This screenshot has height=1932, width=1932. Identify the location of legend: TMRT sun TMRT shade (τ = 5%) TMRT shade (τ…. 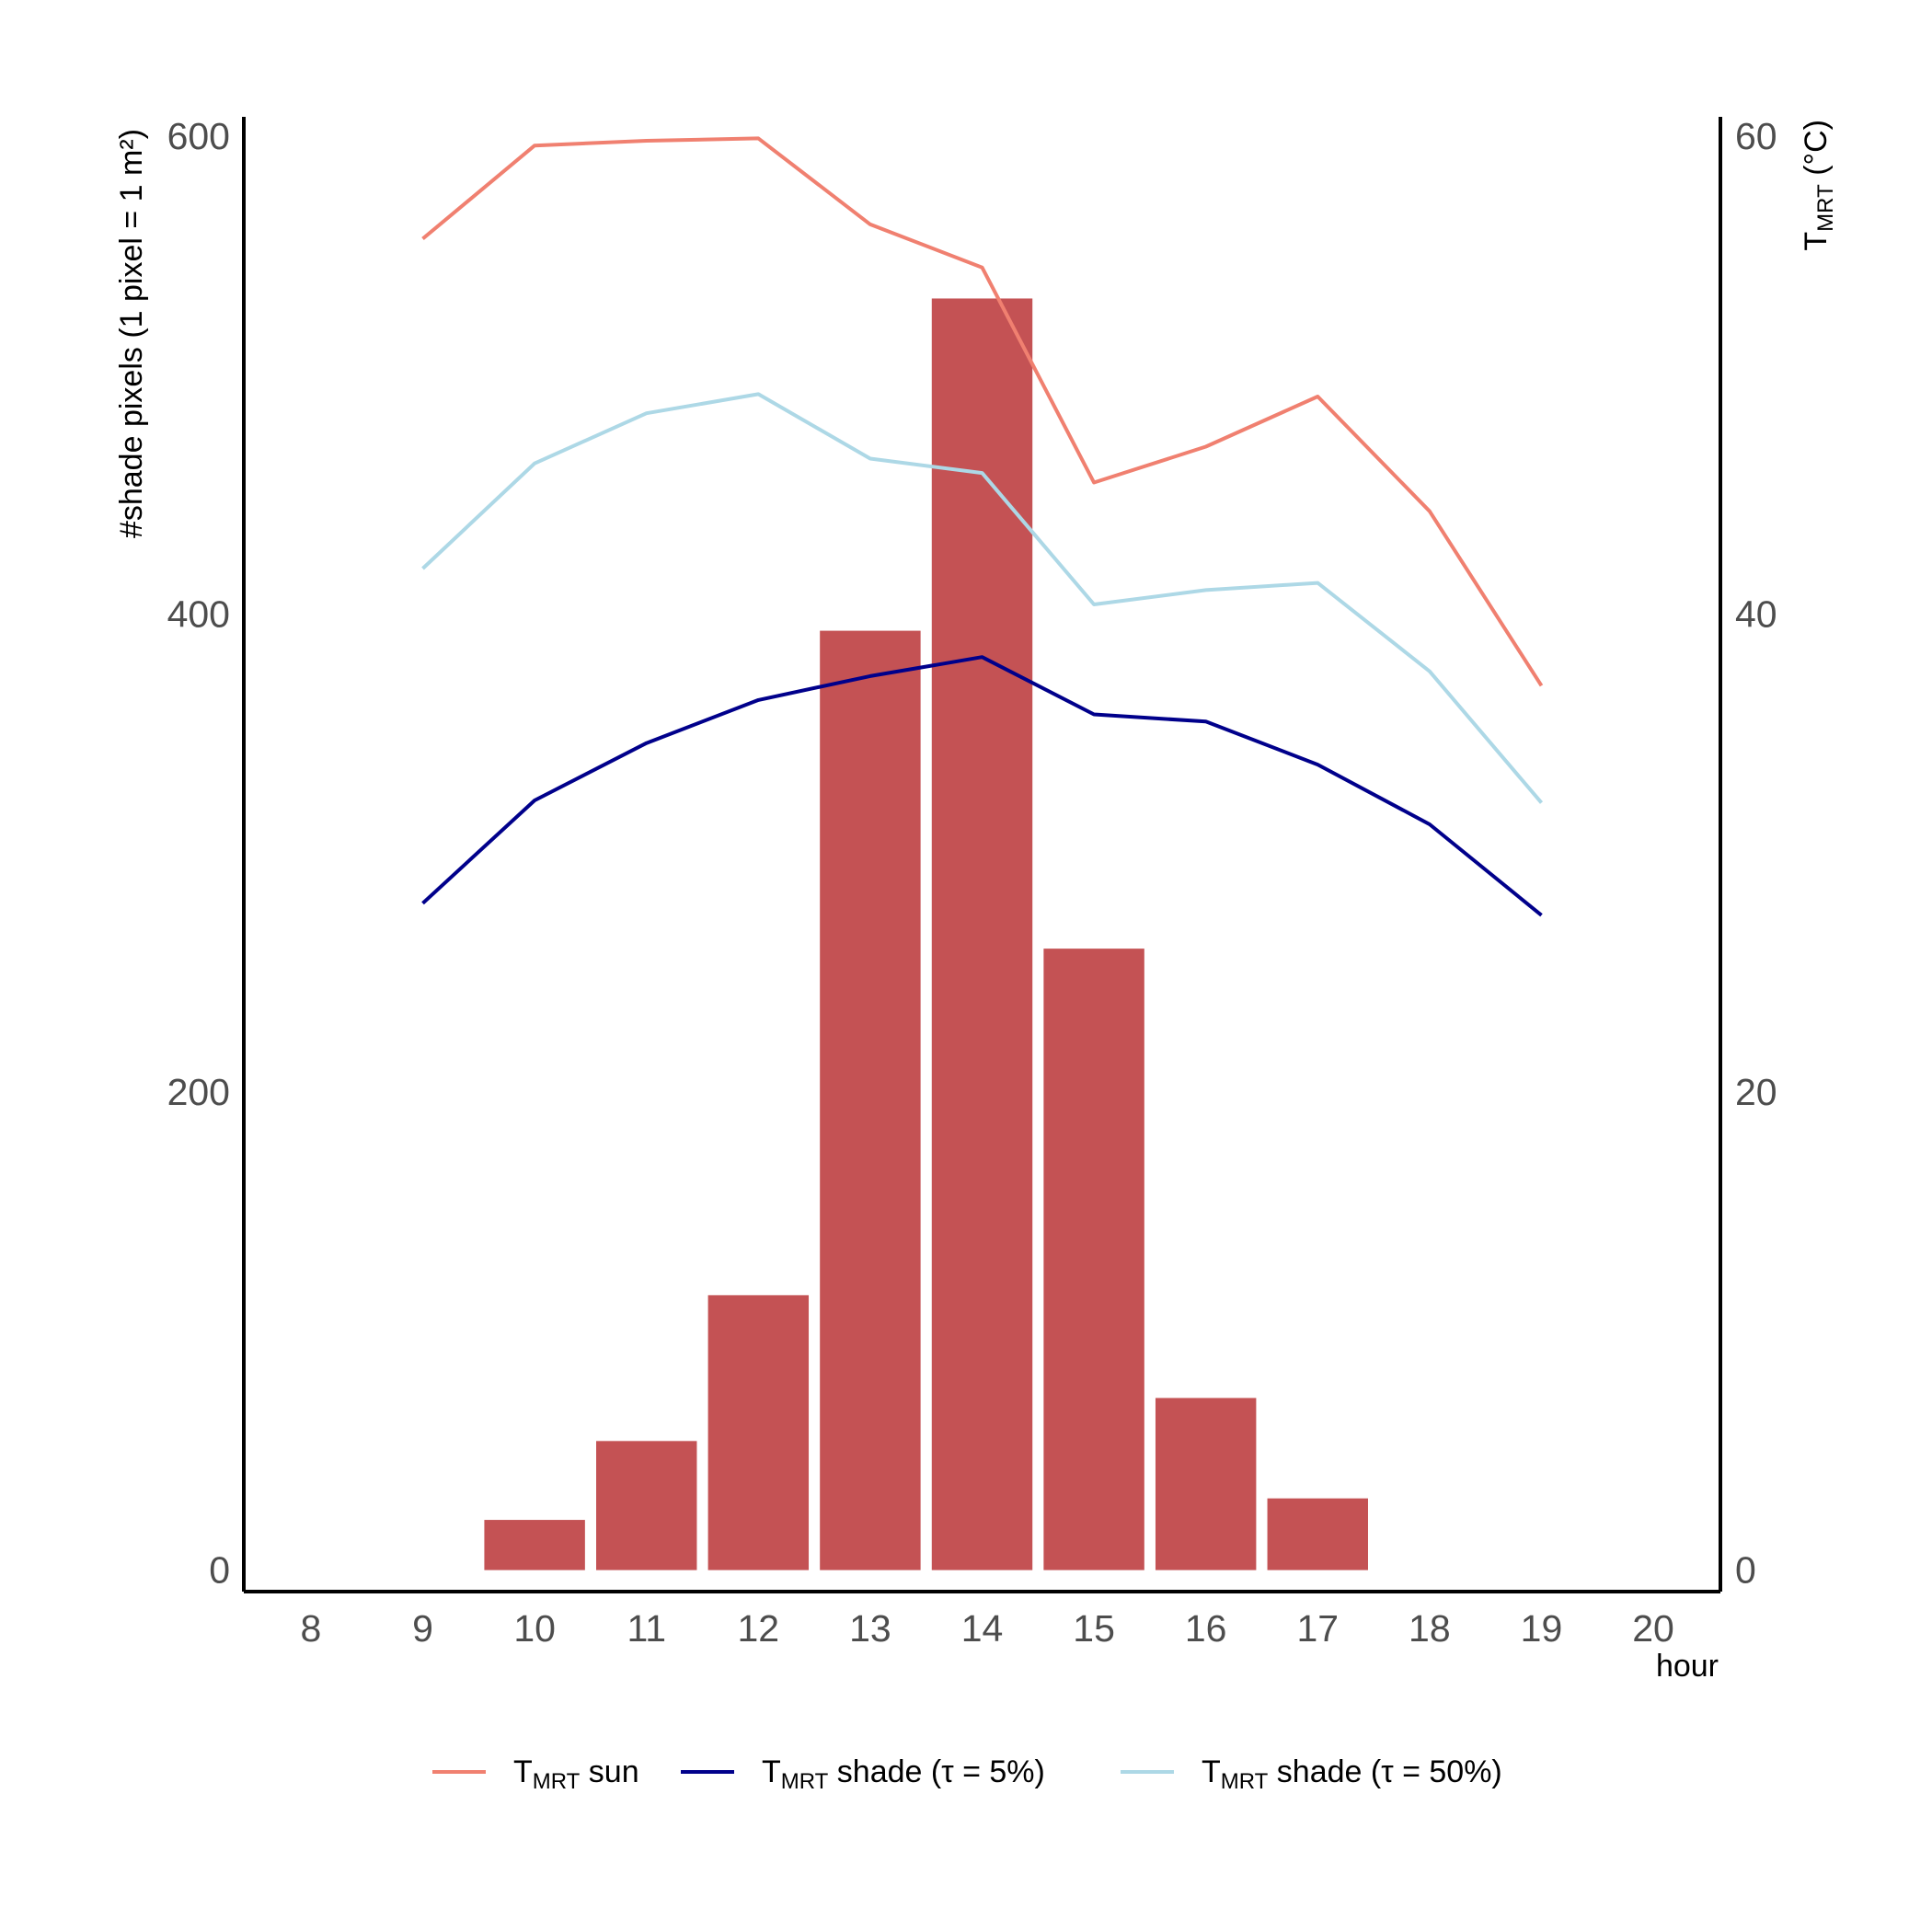
(967, 1774).